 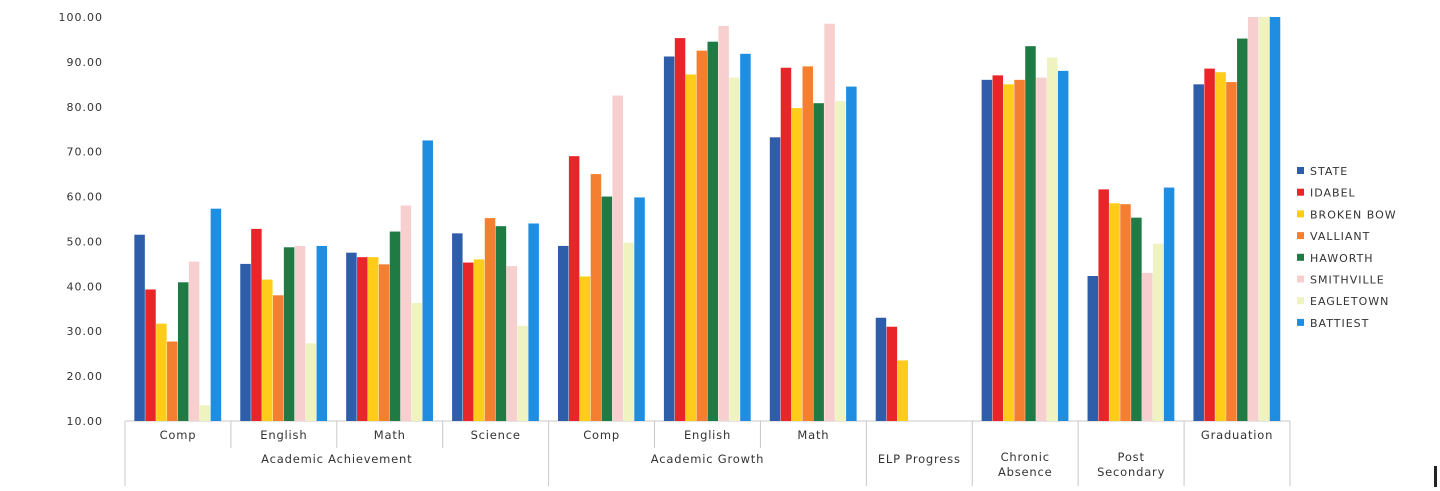 What do you see at coordinates (496, 435) in the screenshot?
I see `category-label: Science` at bounding box center [496, 435].